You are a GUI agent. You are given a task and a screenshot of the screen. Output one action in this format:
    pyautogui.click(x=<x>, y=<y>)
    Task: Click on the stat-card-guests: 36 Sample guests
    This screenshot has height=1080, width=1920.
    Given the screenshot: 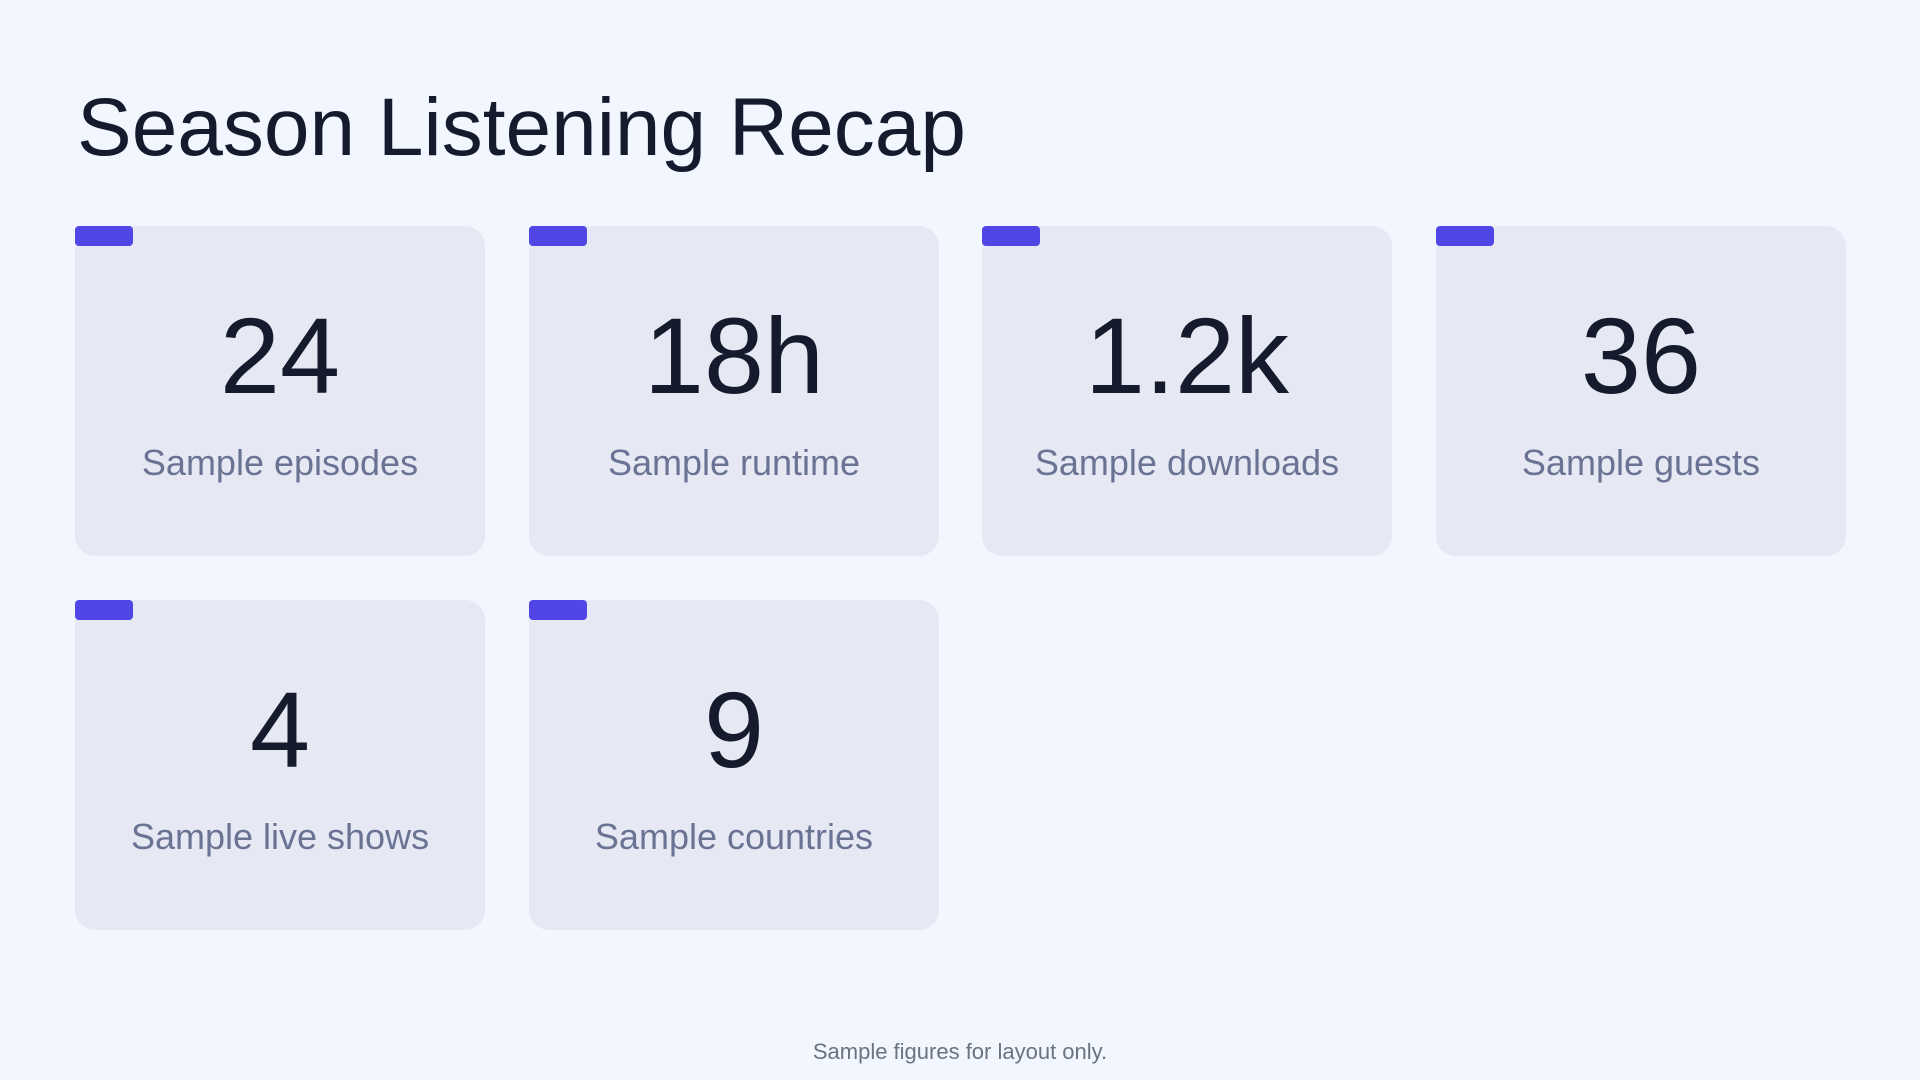 What is the action you would take?
    pyautogui.click(x=1641, y=391)
    